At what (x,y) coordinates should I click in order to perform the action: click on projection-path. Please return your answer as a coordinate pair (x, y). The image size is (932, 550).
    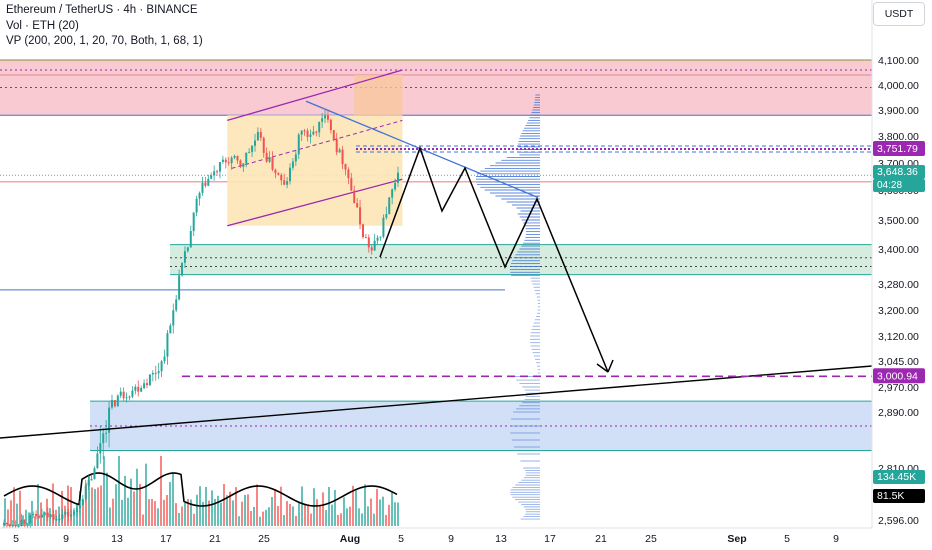
    Looking at the image, I should click on (494, 259).